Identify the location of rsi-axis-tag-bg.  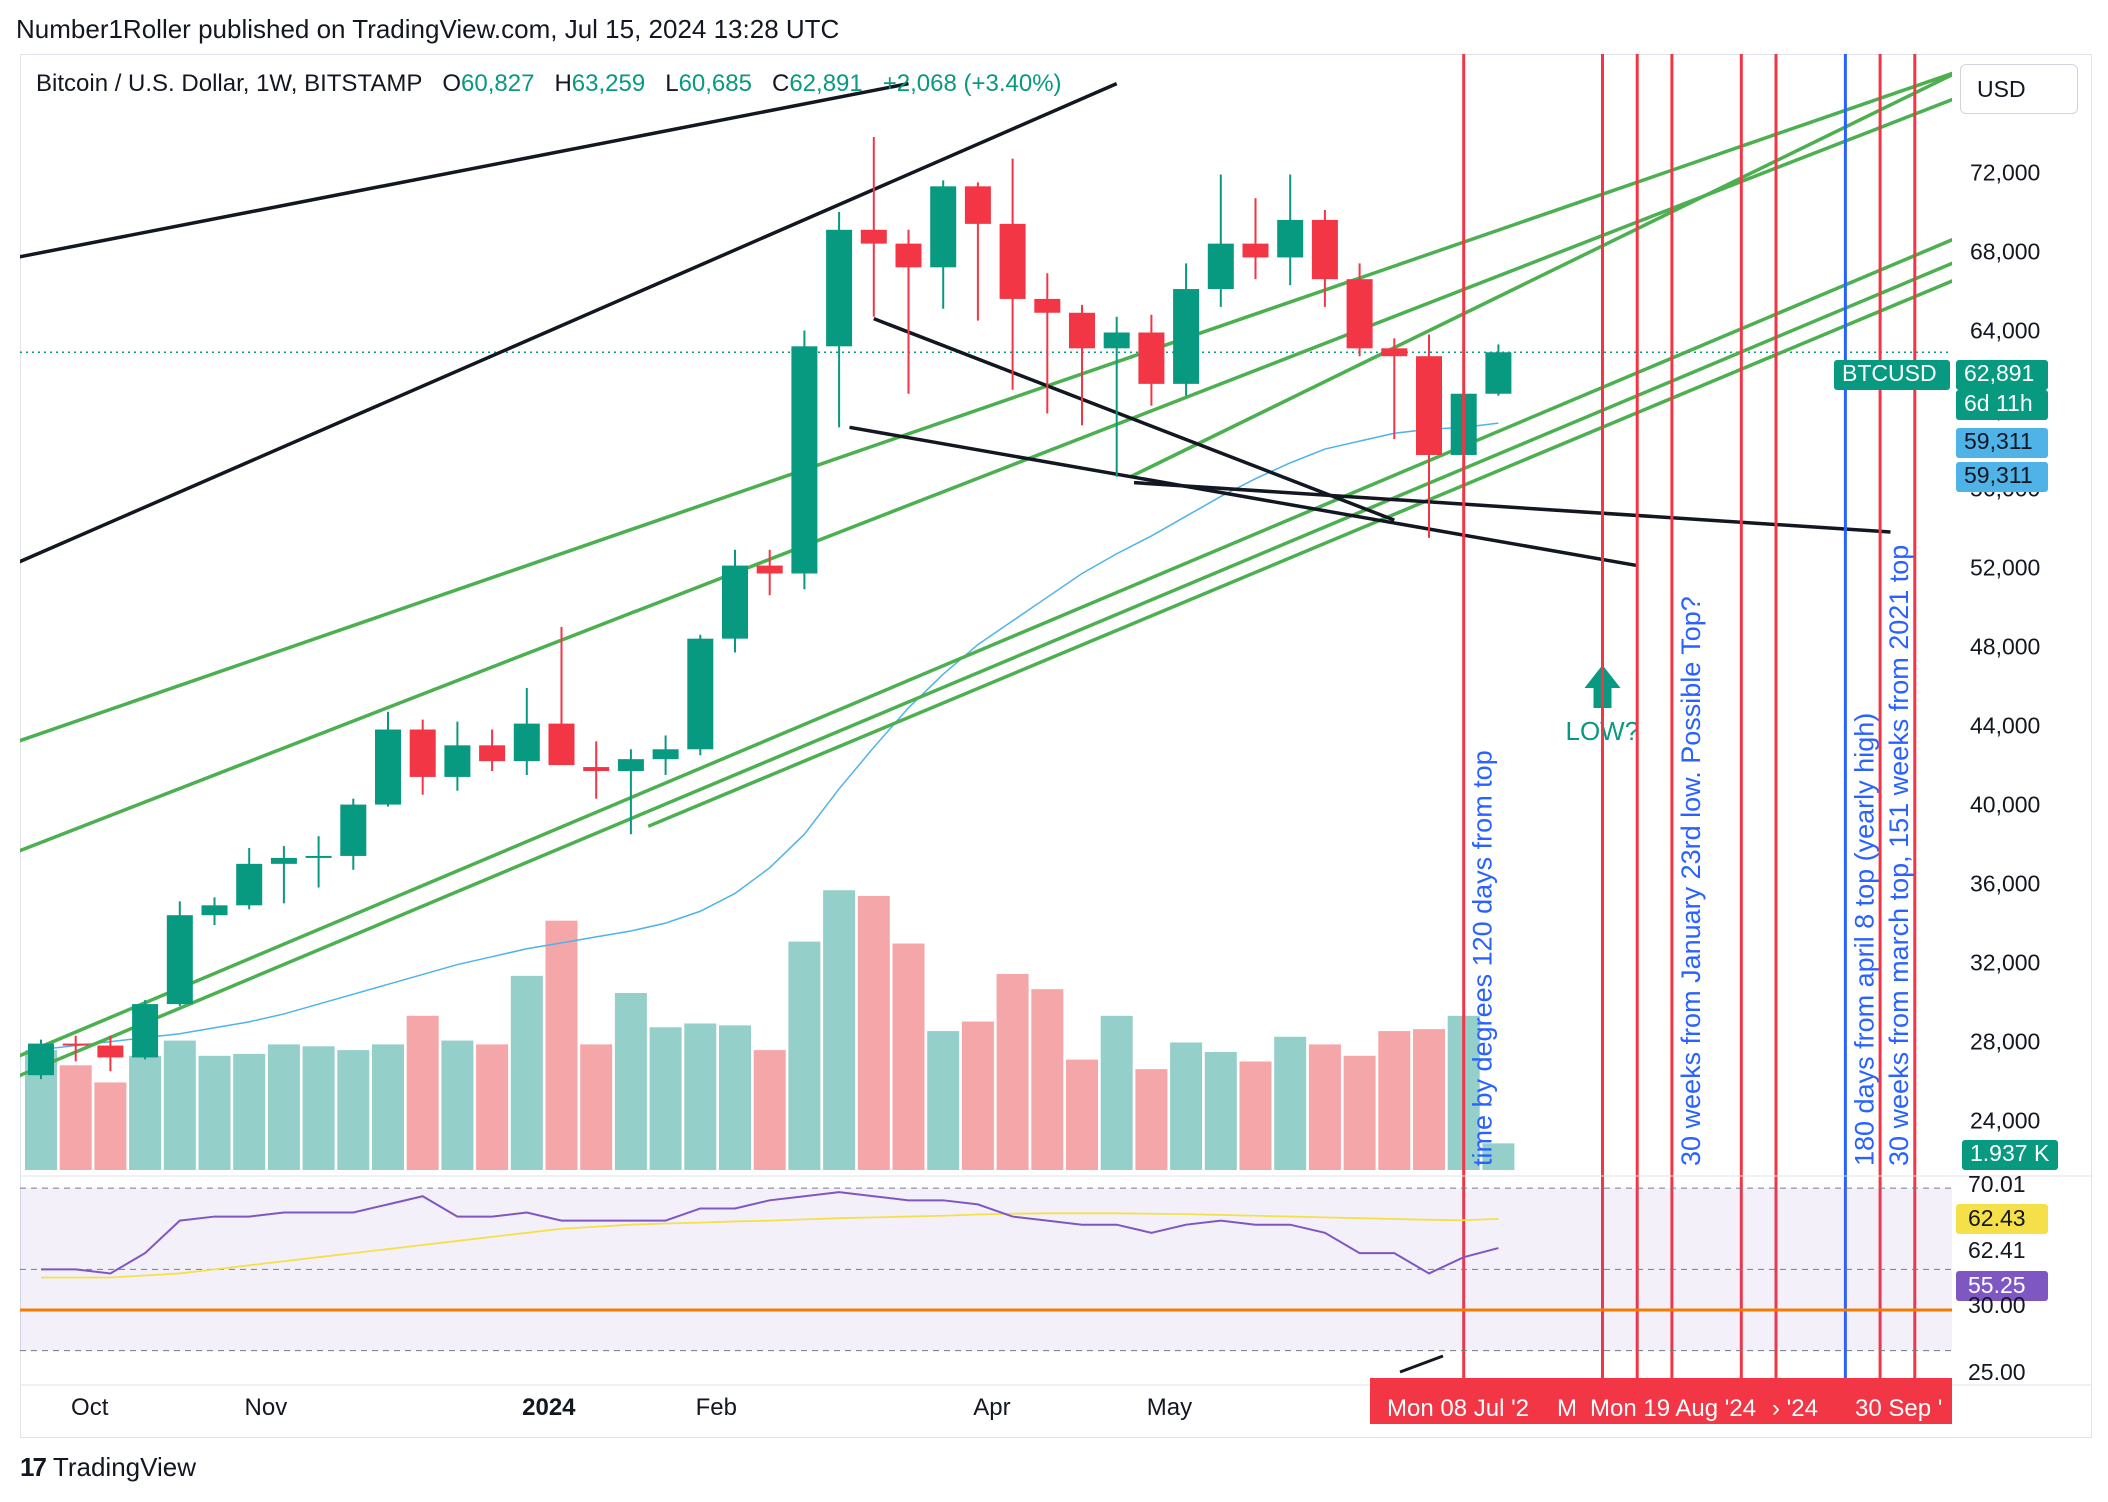
(2002, 1219).